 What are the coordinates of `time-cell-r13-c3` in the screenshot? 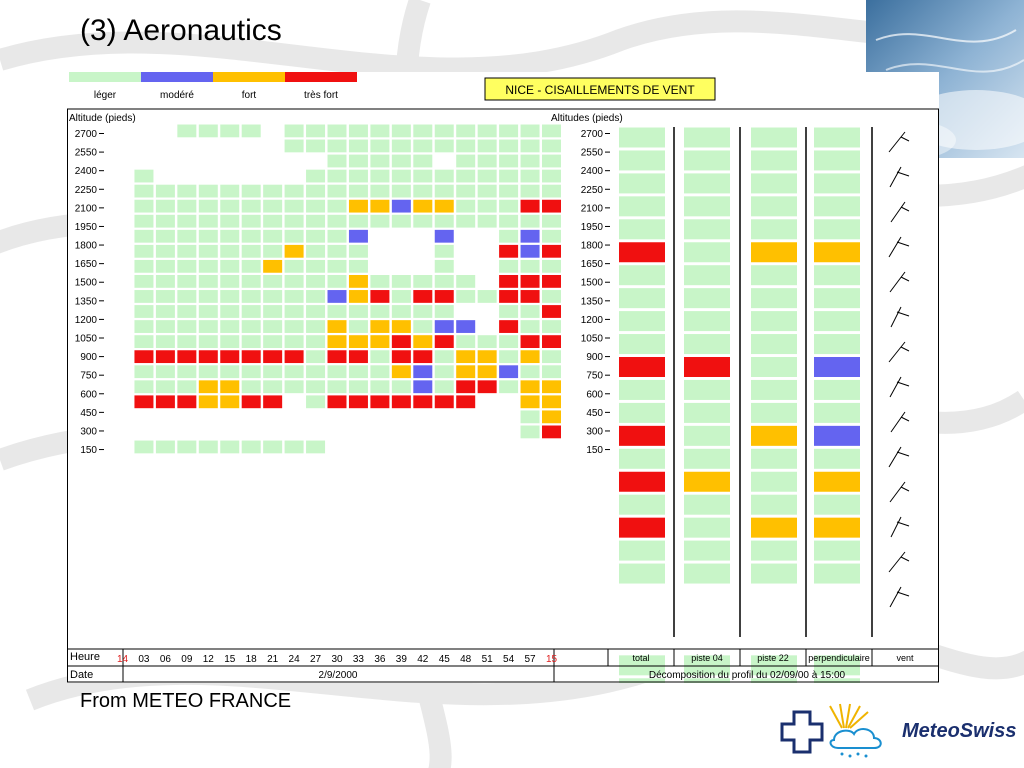 It's located at (187, 326).